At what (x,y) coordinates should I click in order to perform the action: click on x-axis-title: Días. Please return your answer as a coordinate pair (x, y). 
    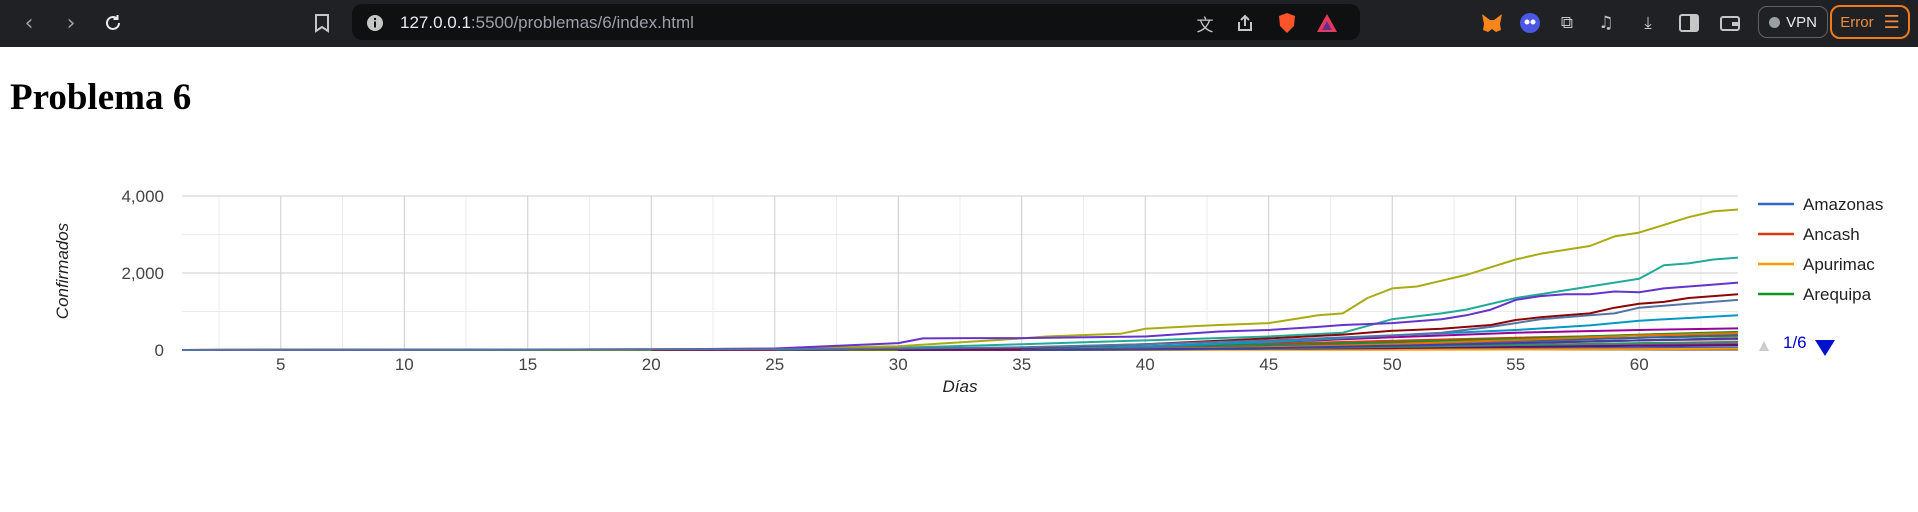
    Looking at the image, I should click on (960, 386).